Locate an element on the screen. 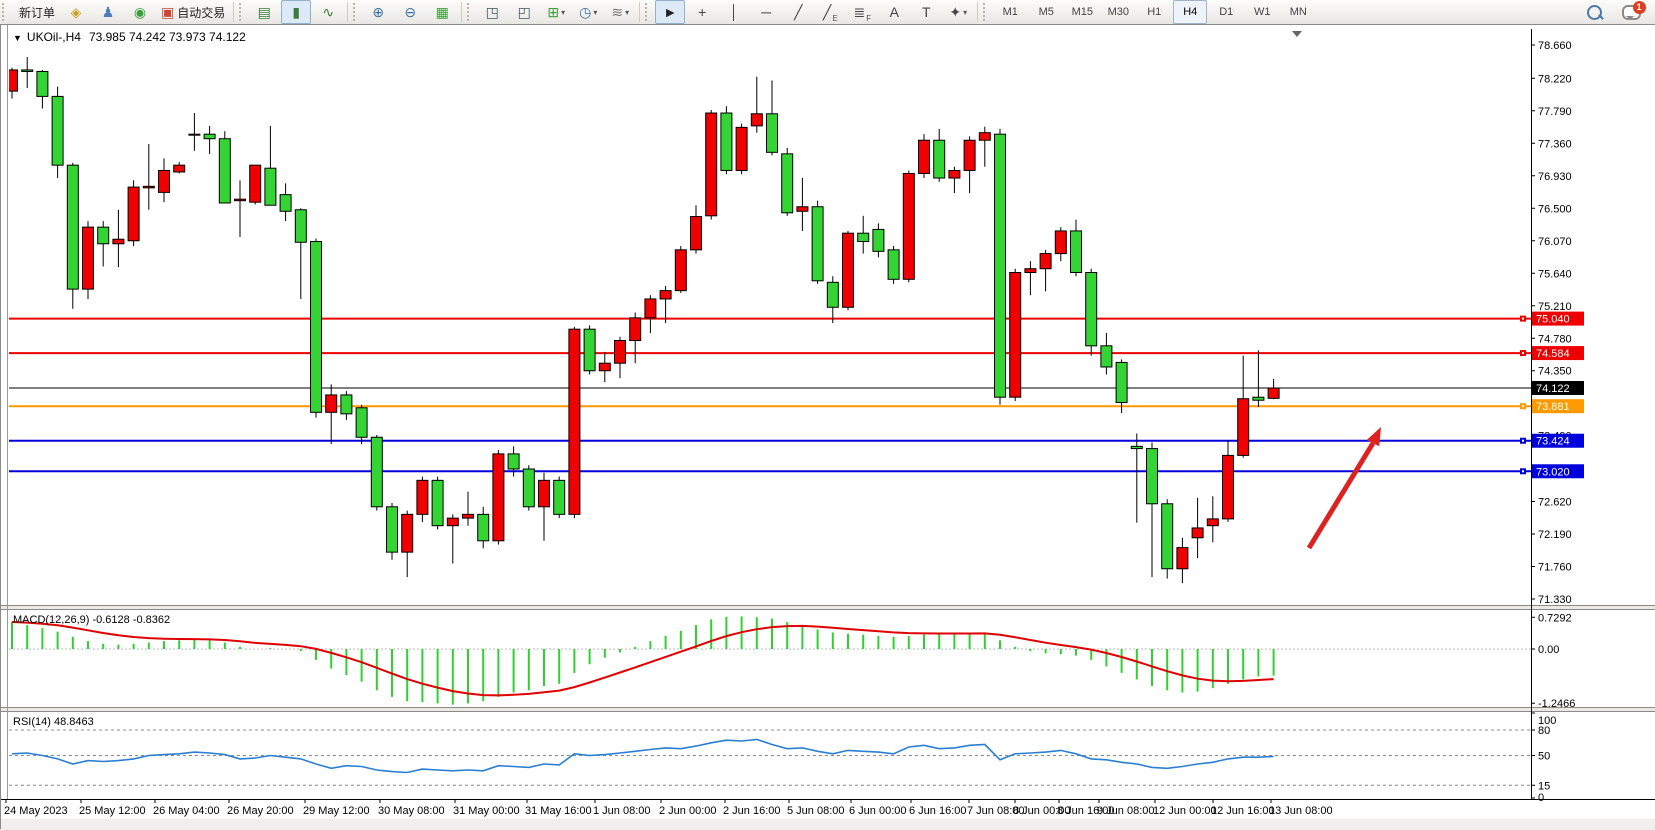 Image resolution: width=1655 pixels, height=830 pixels. zoom-in-button: ⊕ is located at coordinates (378, 12).